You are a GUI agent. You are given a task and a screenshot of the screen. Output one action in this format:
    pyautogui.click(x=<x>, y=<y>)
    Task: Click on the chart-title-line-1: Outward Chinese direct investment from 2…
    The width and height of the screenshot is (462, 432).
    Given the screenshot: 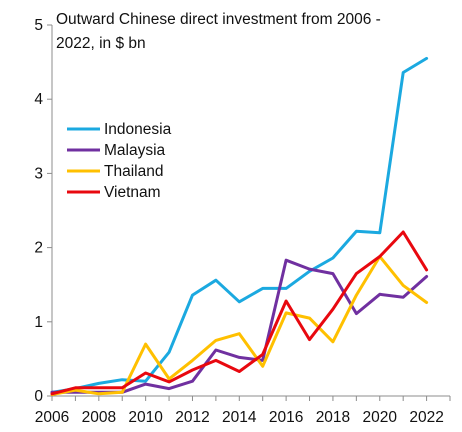 What is the action you would take?
    pyautogui.click(x=218, y=19)
    